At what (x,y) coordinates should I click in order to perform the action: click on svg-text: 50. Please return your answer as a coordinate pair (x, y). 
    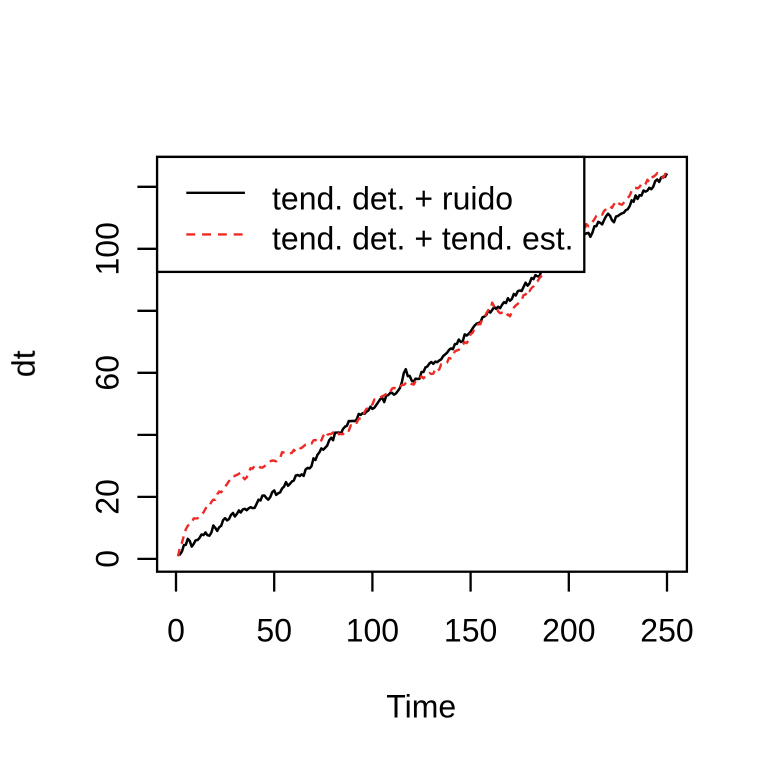
    Looking at the image, I should click on (274, 630).